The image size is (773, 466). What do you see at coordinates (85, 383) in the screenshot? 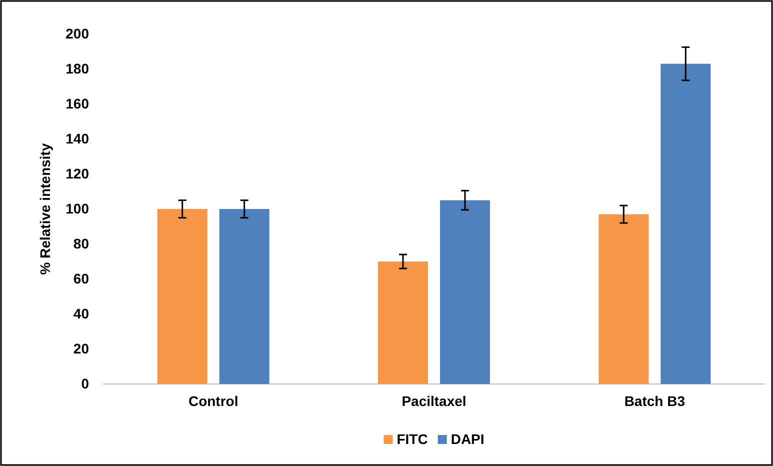
I see `y-tick-label: 0` at bounding box center [85, 383].